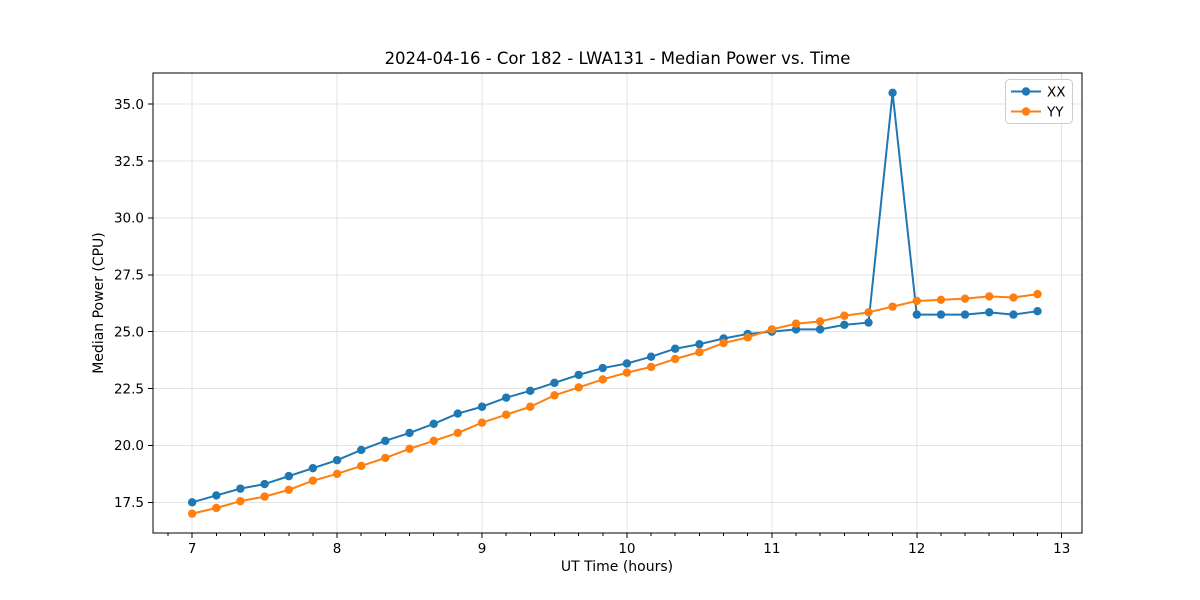 The image size is (1200, 600). I want to click on x-tick-label: 7, so click(192, 549).